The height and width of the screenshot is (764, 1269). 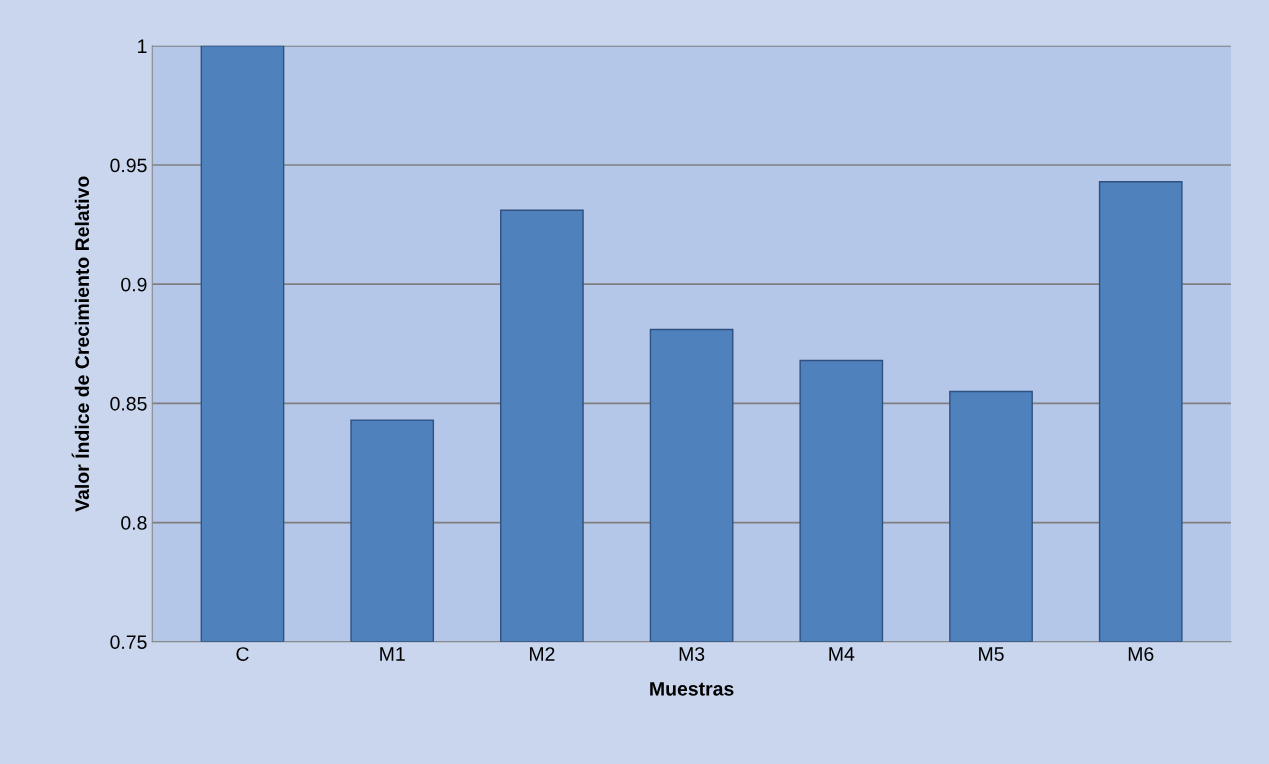 What do you see at coordinates (392, 654) in the screenshot?
I see `x-tick-label: M1` at bounding box center [392, 654].